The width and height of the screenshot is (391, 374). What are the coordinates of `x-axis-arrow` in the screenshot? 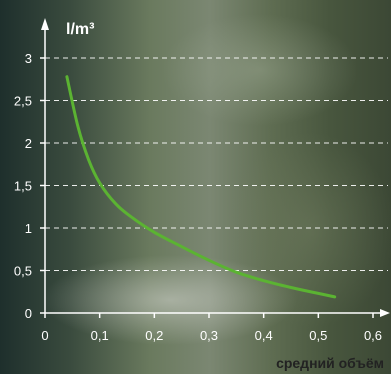 It's located at (385, 313).